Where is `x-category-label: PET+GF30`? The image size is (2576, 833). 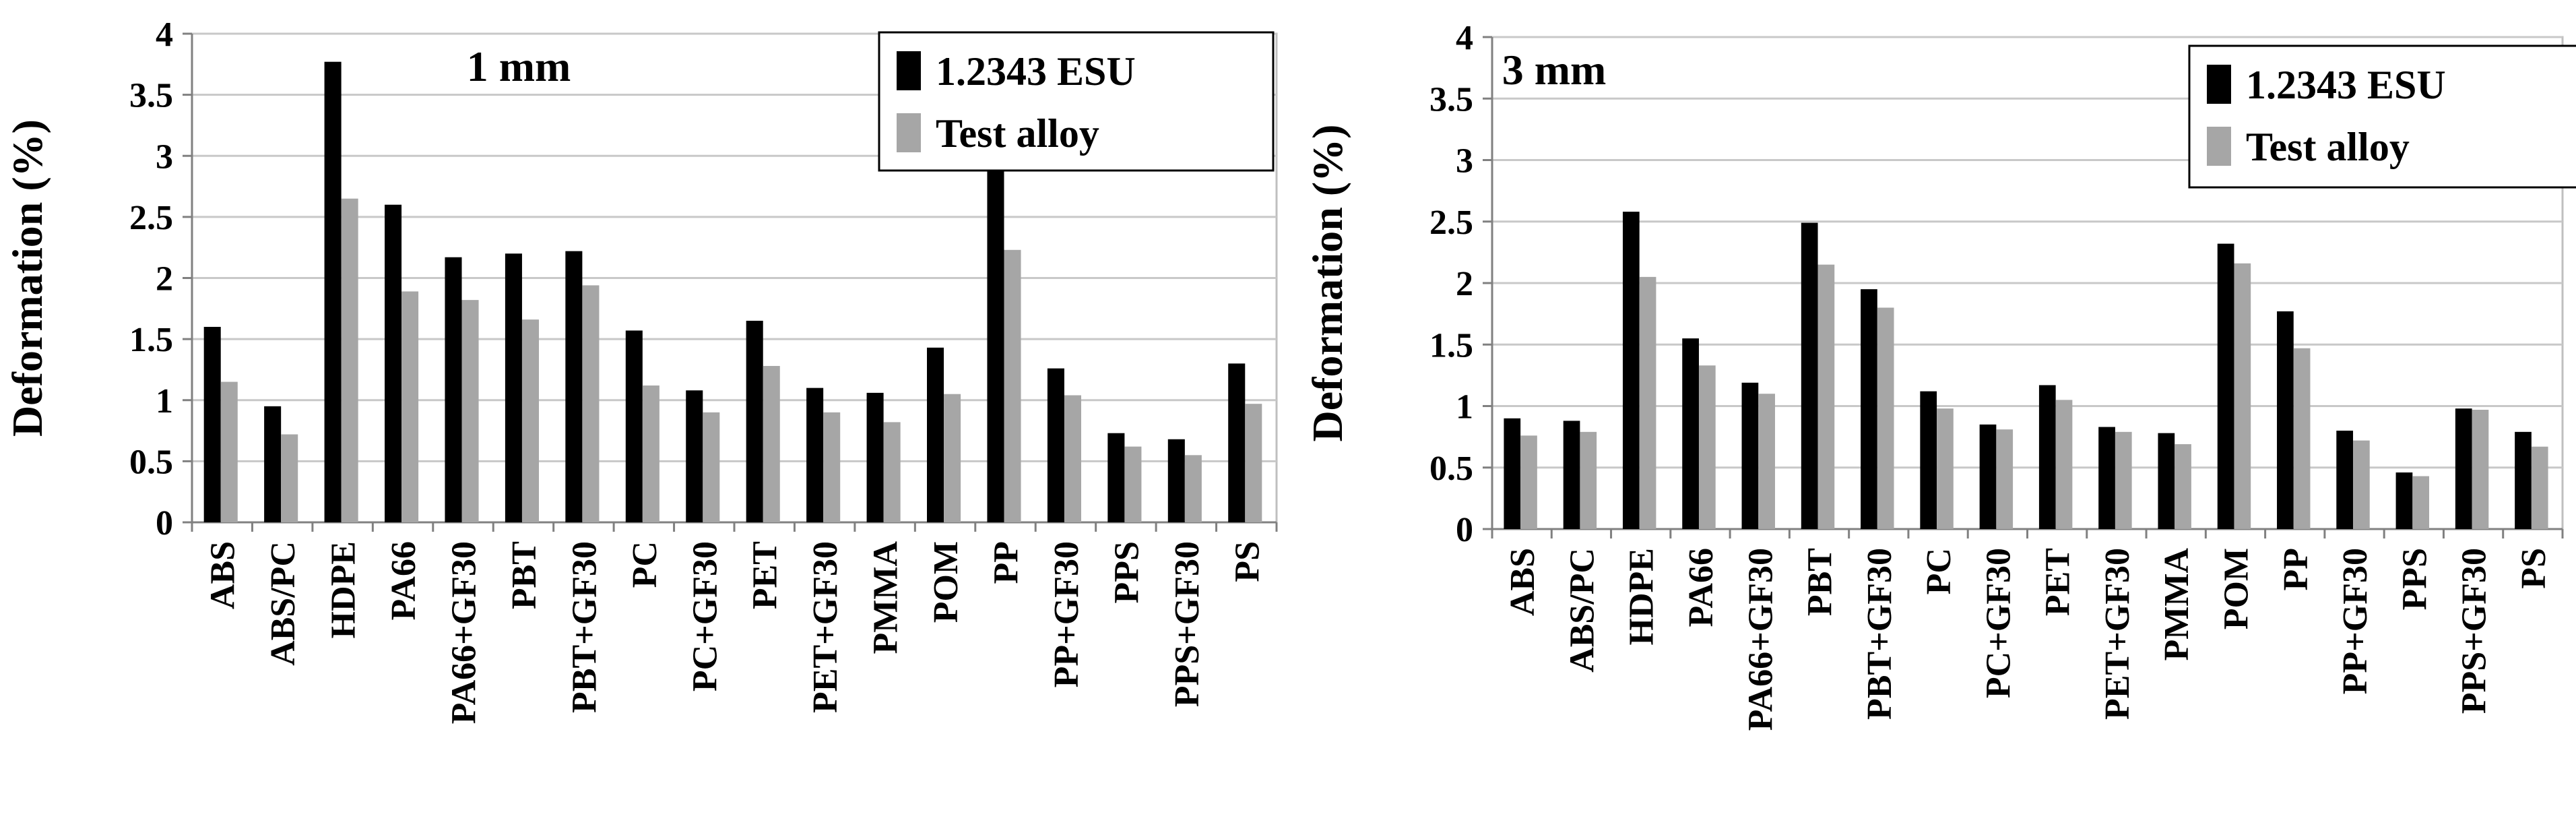
x-category-label: PET+GF30 is located at coordinates (2118, 634).